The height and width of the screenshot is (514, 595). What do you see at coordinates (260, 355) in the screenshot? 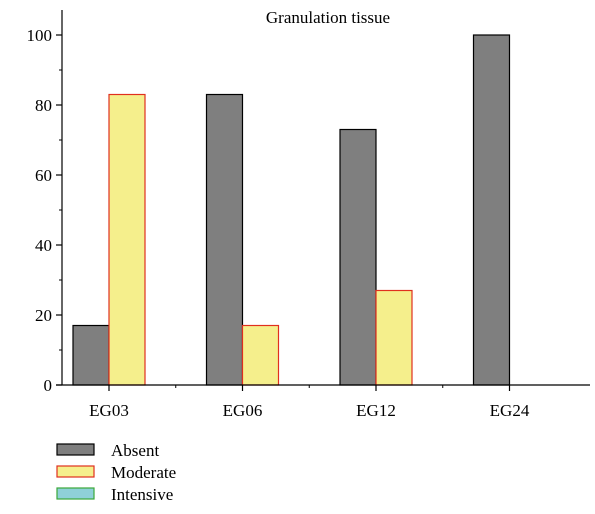
I see `bar-moderate-eg06` at bounding box center [260, 355].